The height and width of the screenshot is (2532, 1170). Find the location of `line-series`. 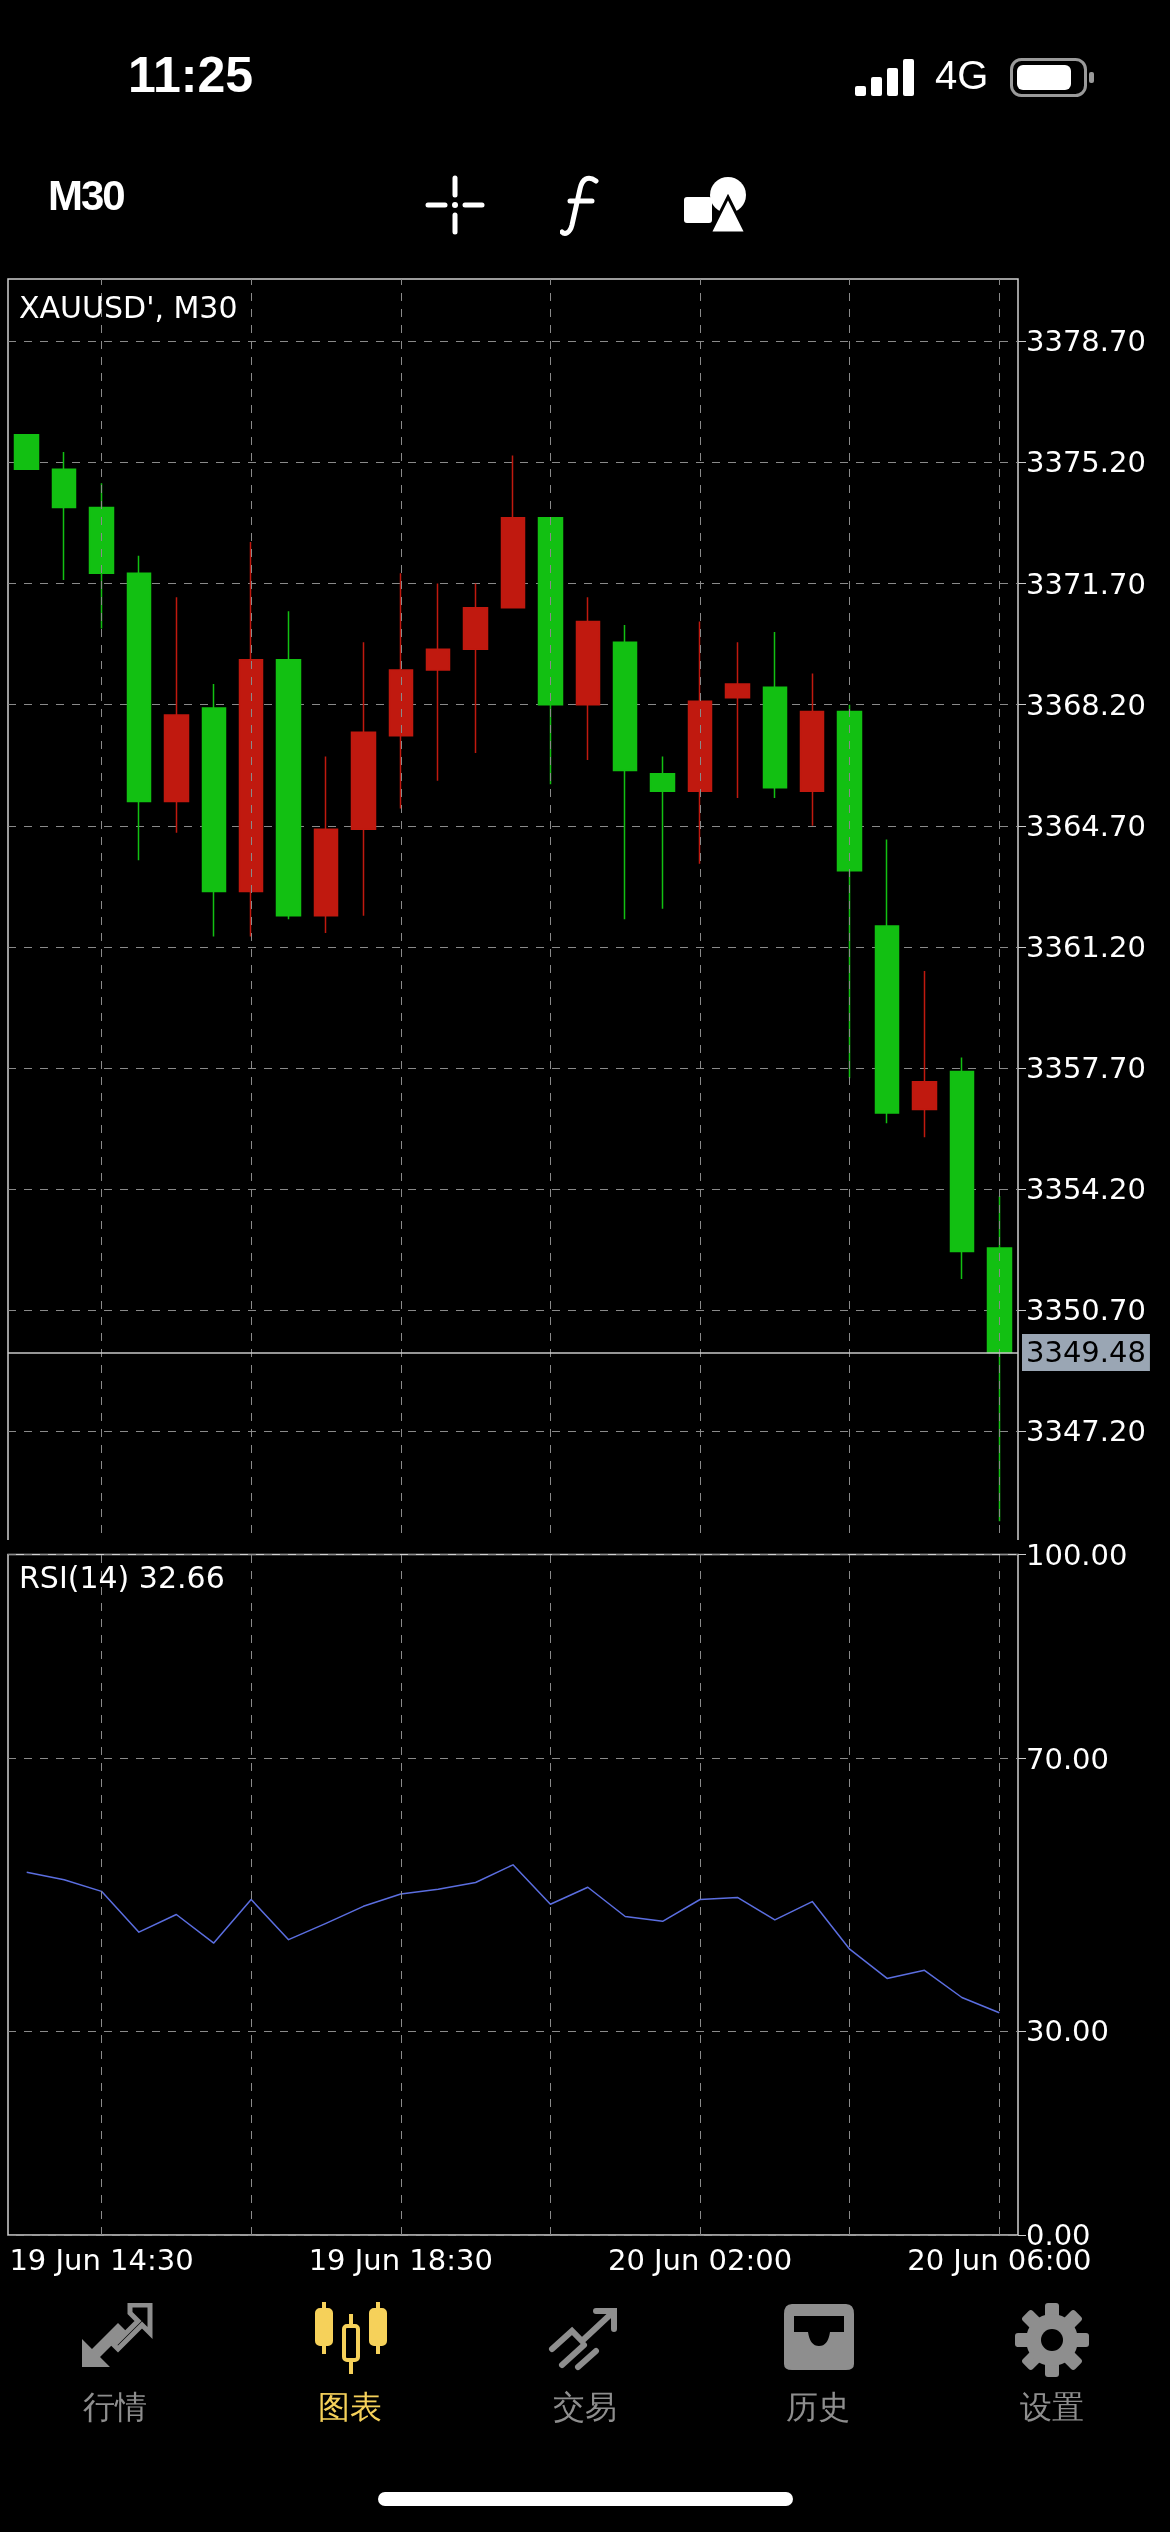

line-series is located at coordinates (513, 1939).